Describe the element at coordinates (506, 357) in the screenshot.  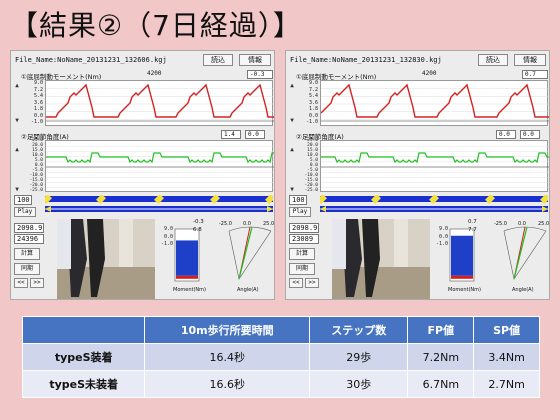
I see `cell-sp: 3.4Nm` at that location.